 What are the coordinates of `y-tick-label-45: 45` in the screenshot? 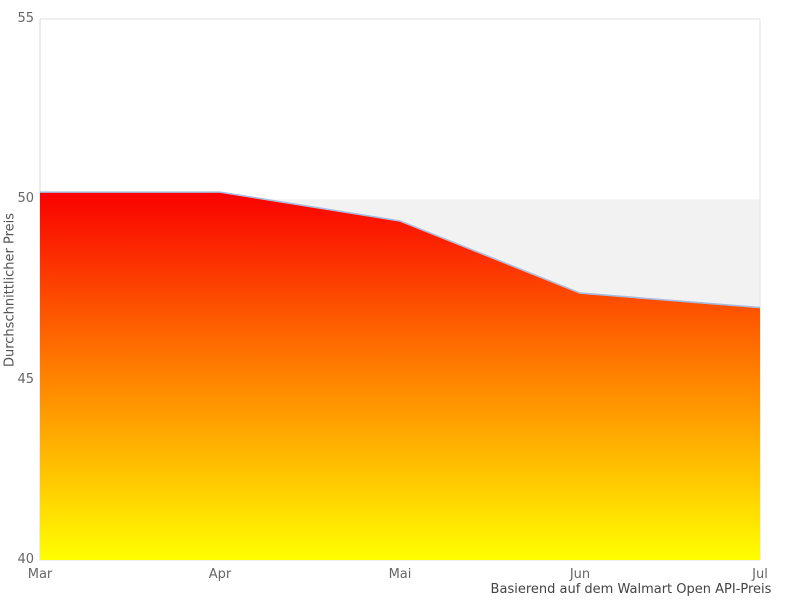 It's located at (25, 379).